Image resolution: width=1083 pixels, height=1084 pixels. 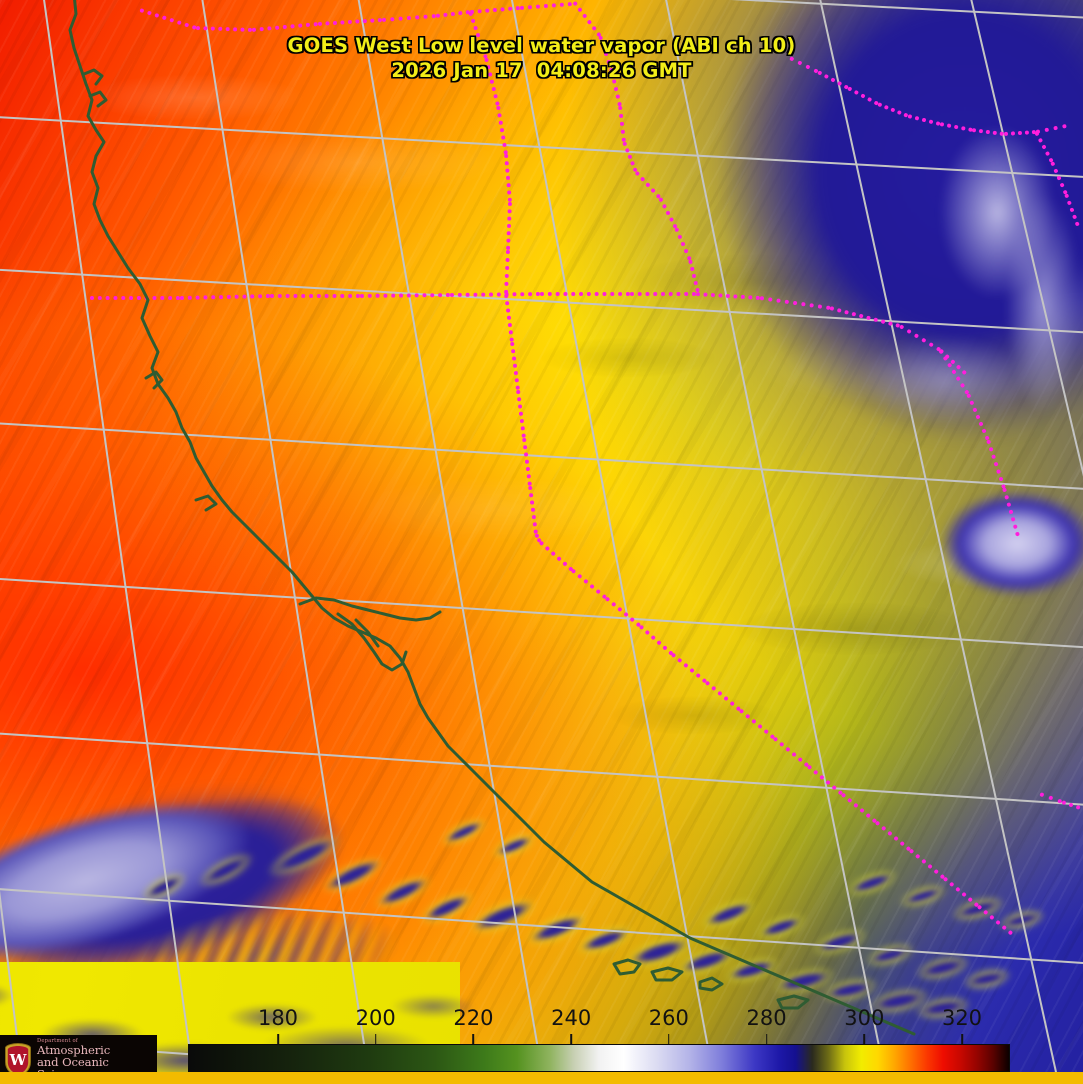 I want to click on colorbar-label-280: 280, so click(x=766, y=1018).